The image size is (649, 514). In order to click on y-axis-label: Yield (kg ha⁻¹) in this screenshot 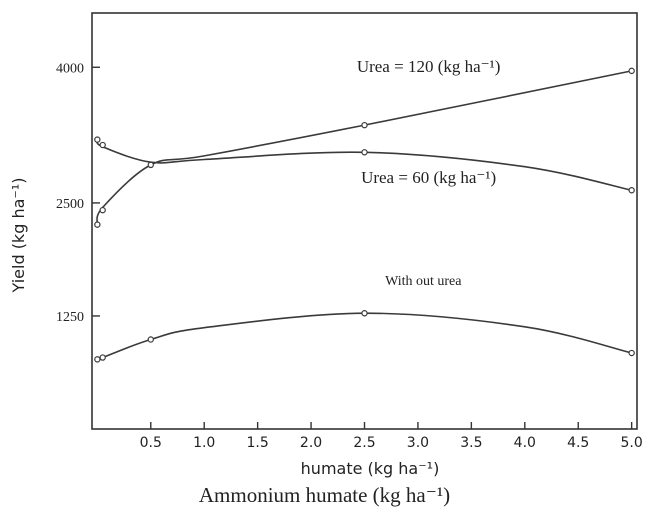, I will do `click(18, 236)`.